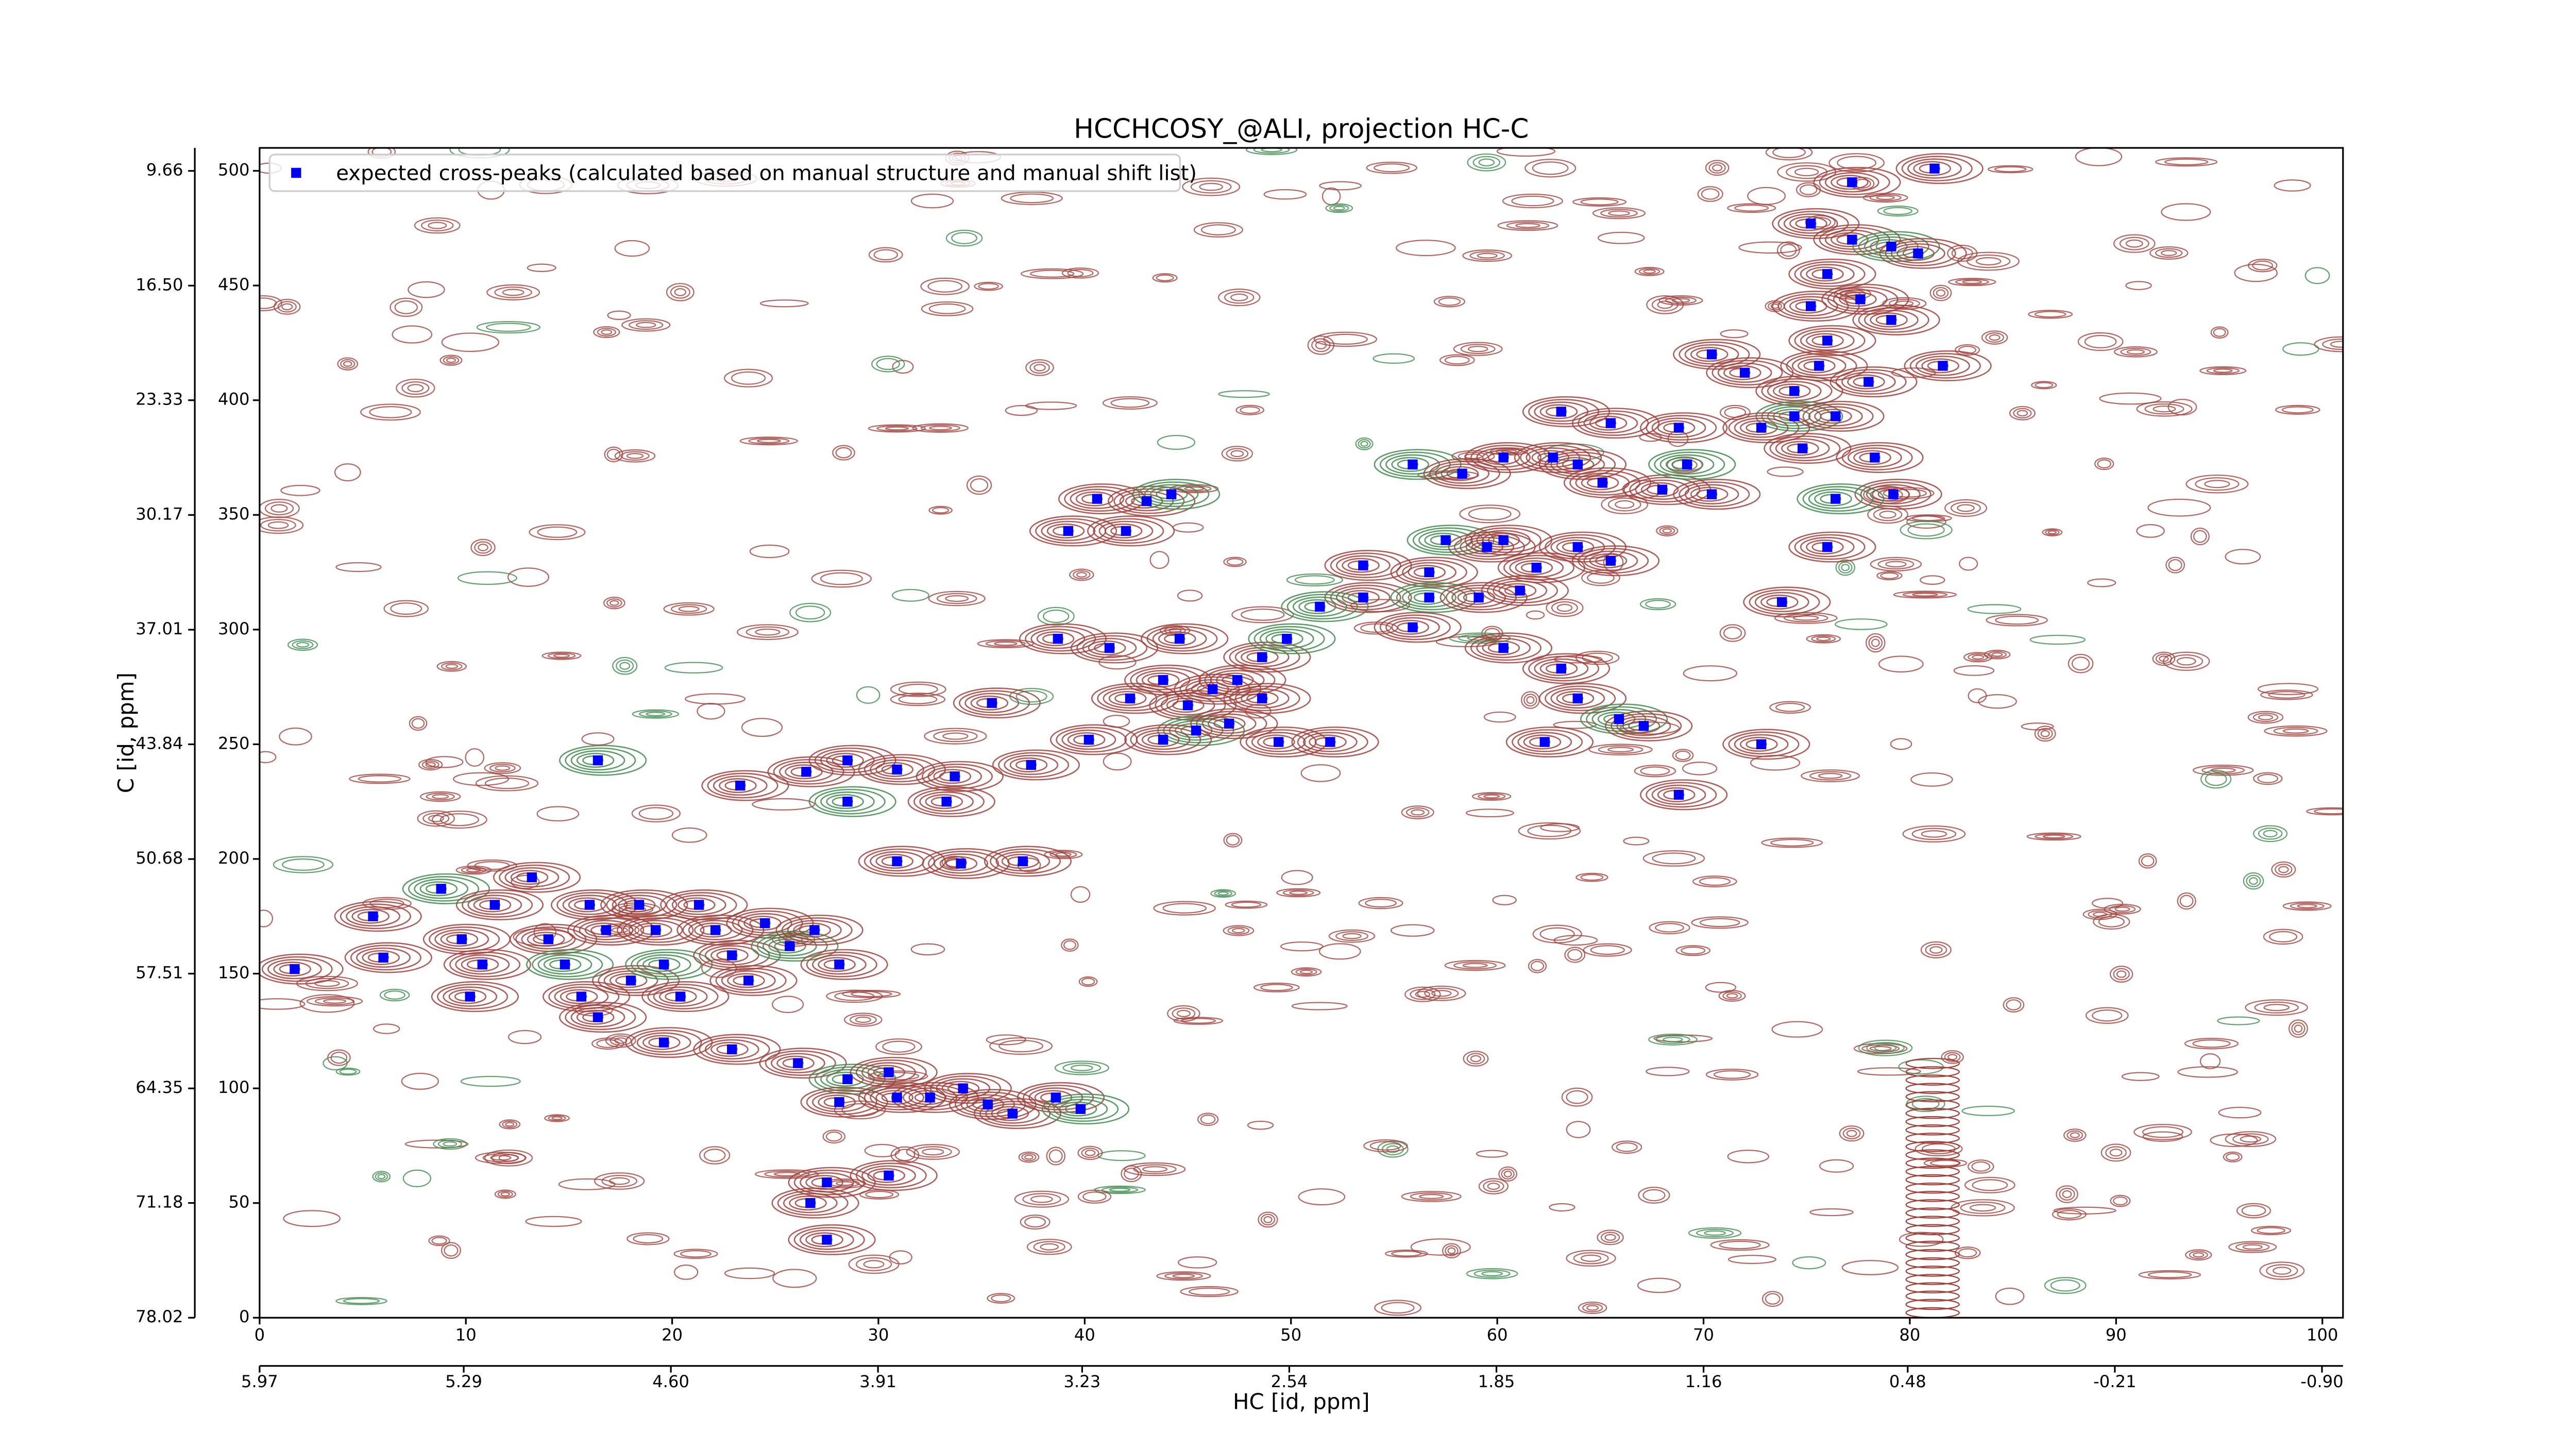 The image size is (2576, 1449). Describe the element at coordinates (234, 514) in the screenshot. I see `y-tick-label: 350` at that location.